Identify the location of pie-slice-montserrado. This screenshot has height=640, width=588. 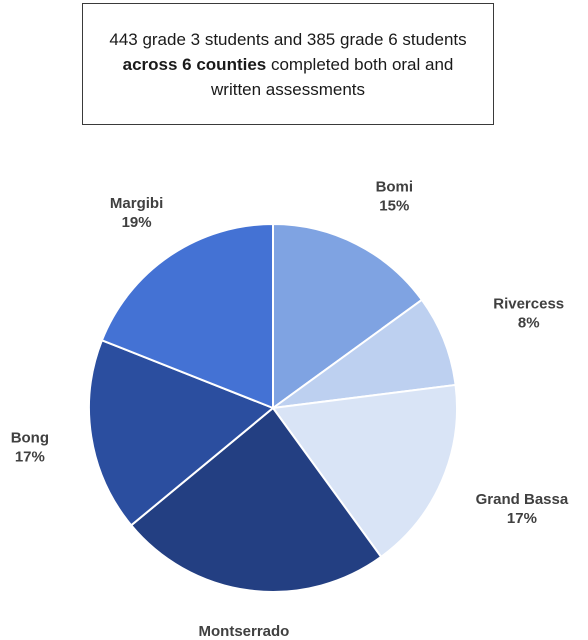
(256, 499).